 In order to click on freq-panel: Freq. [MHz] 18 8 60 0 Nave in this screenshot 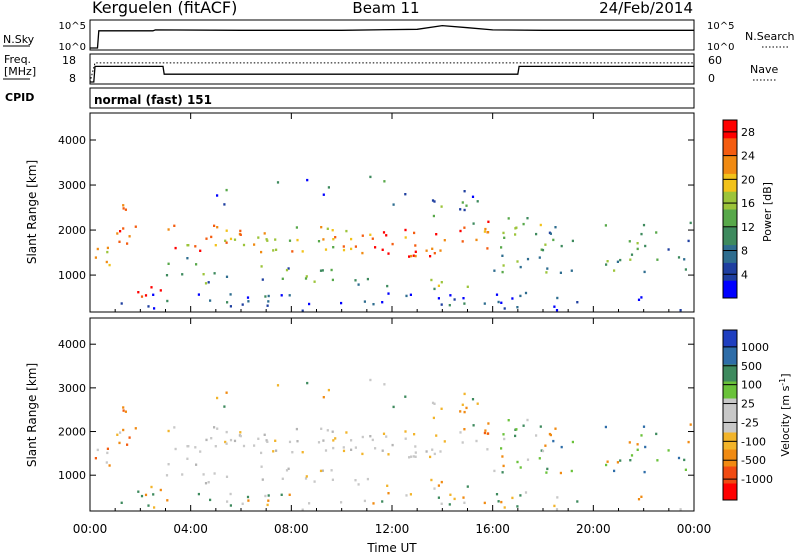, I will do `click(390, 69)`.